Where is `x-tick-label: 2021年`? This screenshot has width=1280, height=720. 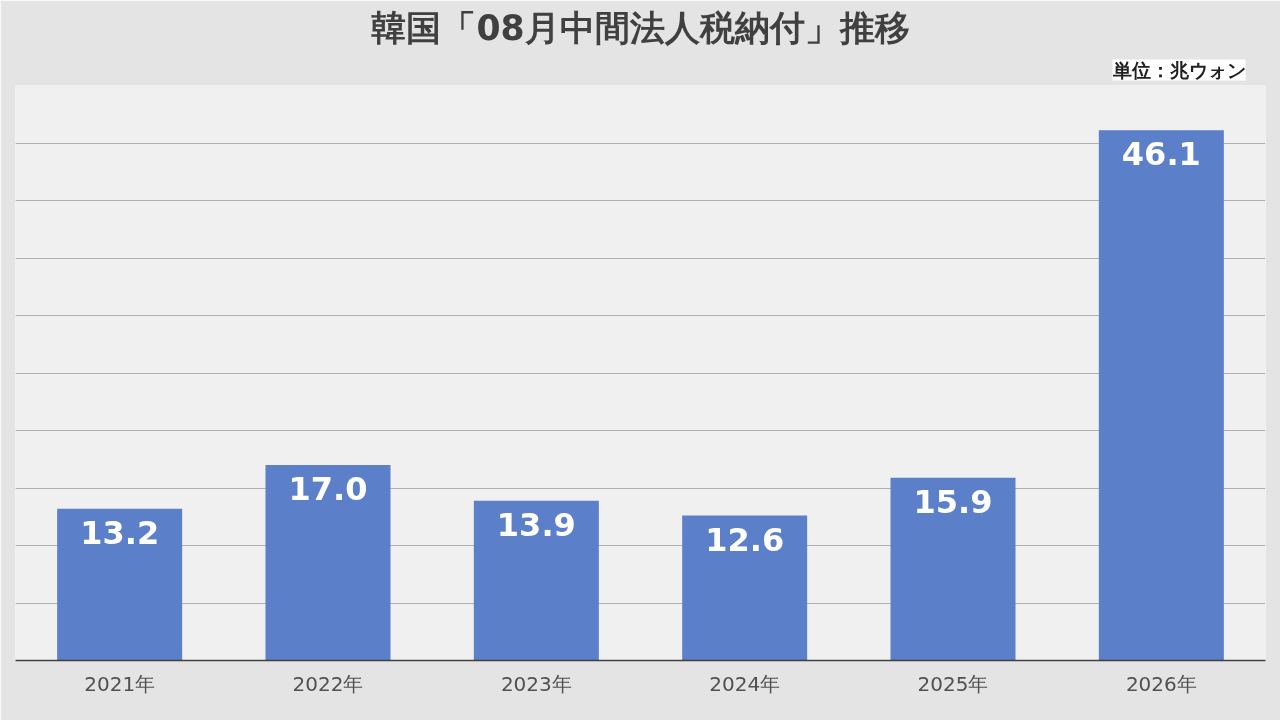
x-tick-label: 2021年 is located at coordinates (120, 683).